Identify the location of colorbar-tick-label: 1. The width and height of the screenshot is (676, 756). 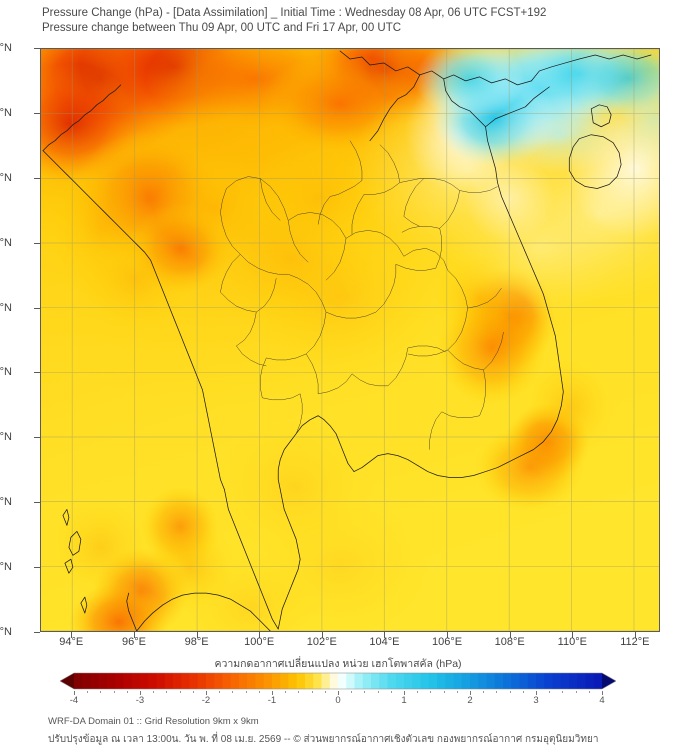
(404, 700).